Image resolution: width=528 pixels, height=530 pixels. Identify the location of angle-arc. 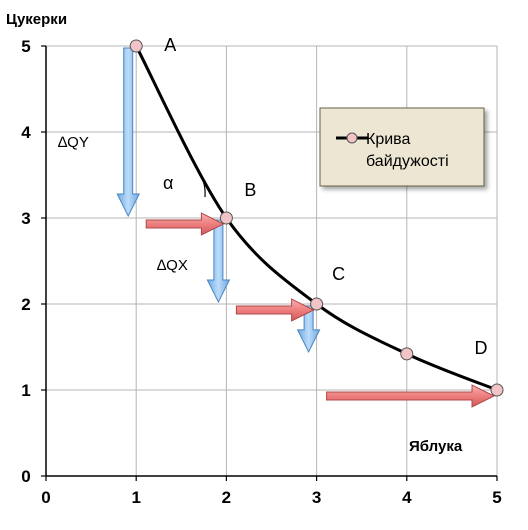
(201, 184).